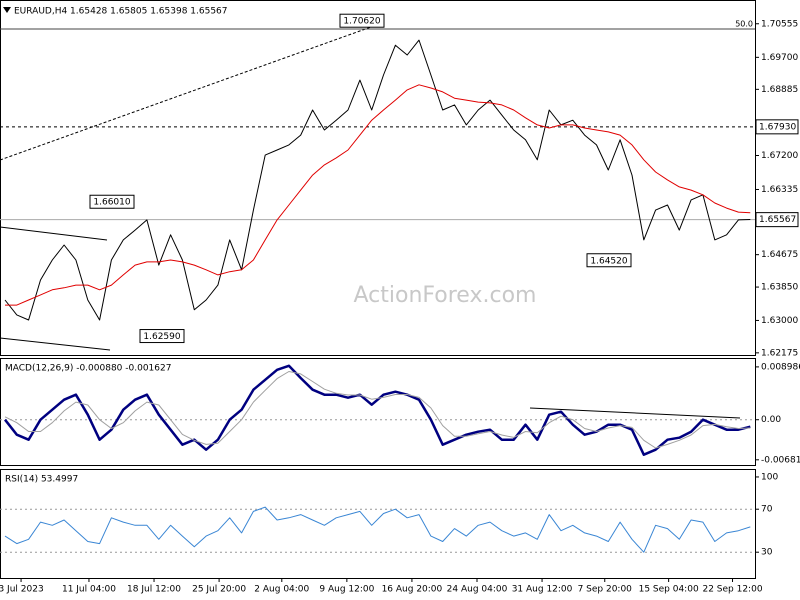  I want to click on price-annotation: 1.64520, so click(608, 261).